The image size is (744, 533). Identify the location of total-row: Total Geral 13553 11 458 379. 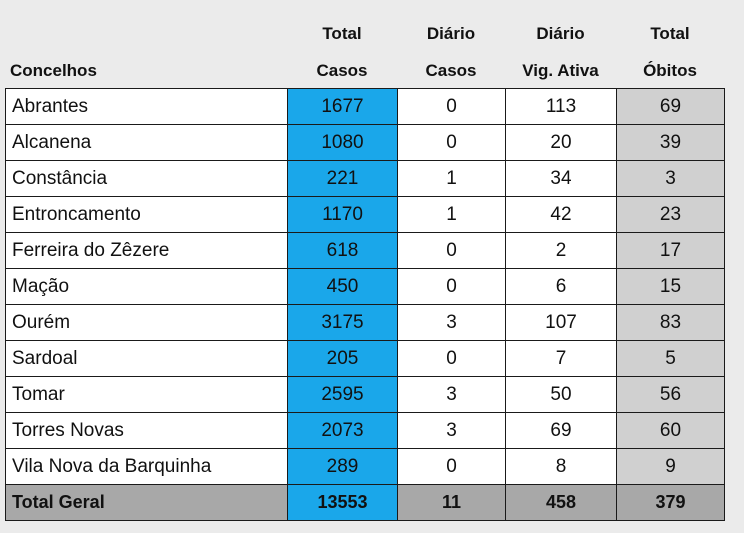
(365, 502).